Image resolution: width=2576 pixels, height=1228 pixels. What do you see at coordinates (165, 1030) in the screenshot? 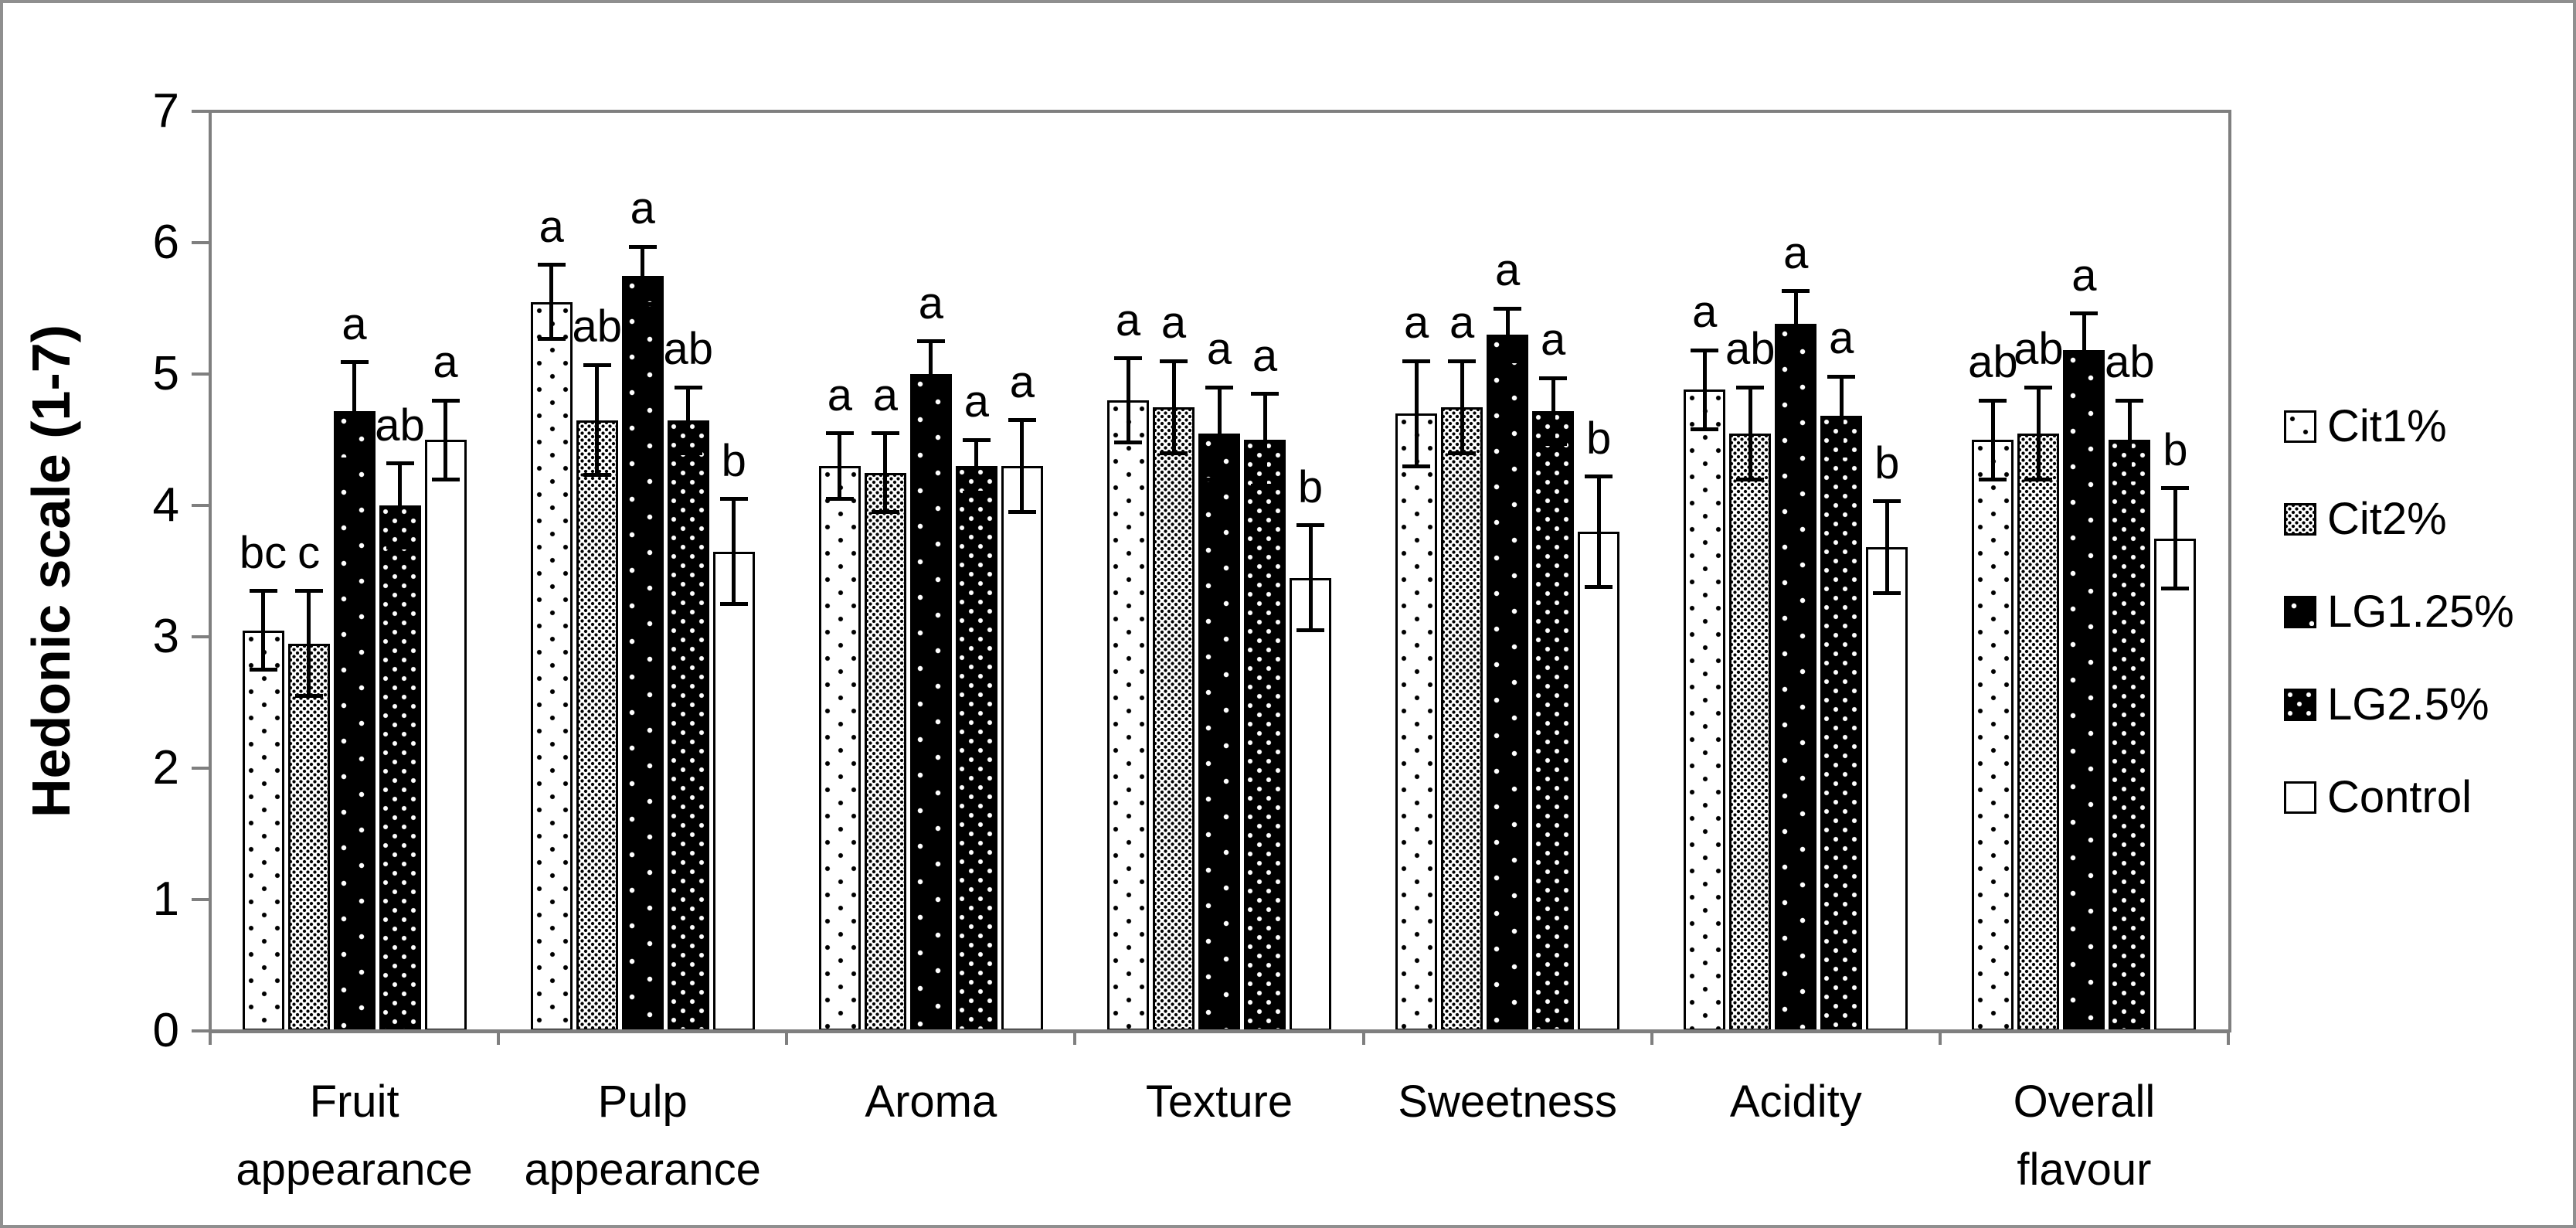
I see `y-tick-label: 0` at bounding box center [165, 1030].